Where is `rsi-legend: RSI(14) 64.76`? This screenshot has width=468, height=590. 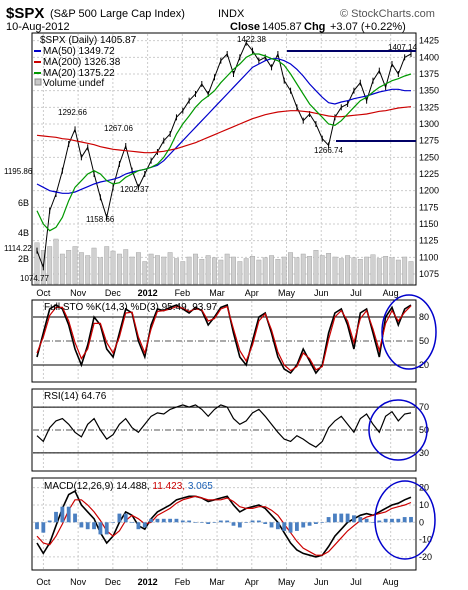
rsi-legend: RSI(14) 64.76 is located at coordinates (75, 396).